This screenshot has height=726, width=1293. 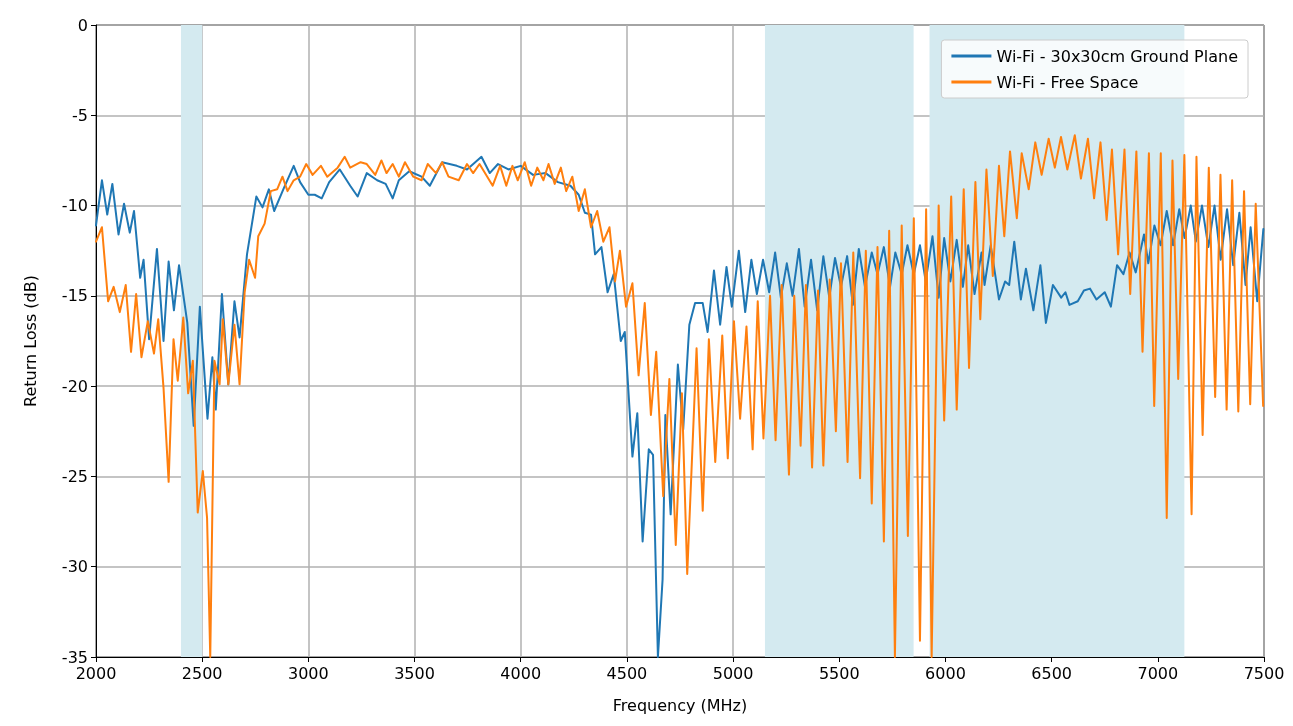 What do you see at coordinates (80, 115) in the screenshot?
I see `y-tick-label: -5` at bounding box center [80, 115].